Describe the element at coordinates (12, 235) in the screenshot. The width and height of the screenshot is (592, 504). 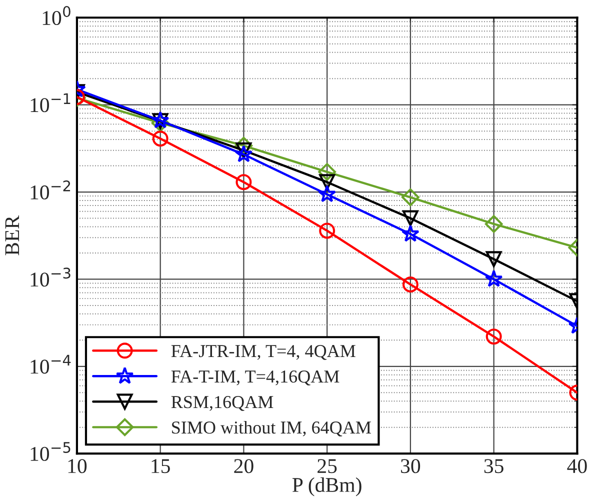
I see `y-axis-title: BER` at that location.